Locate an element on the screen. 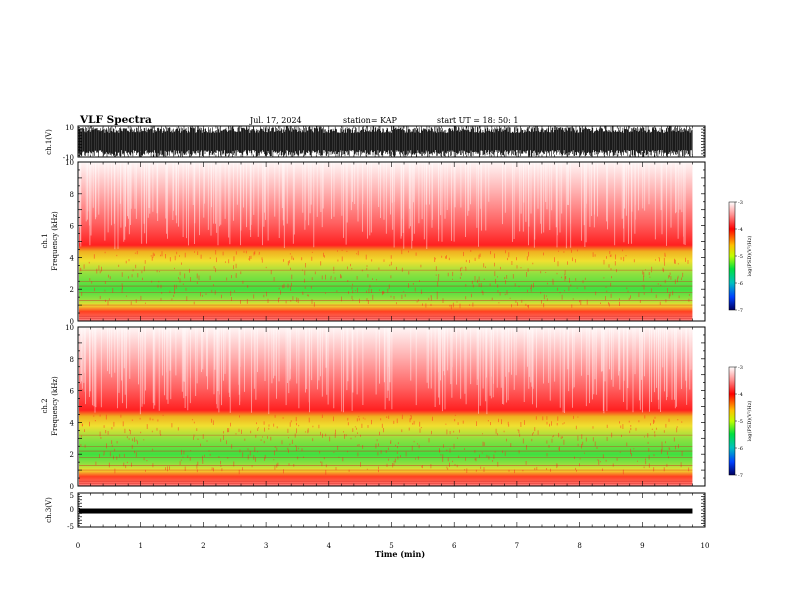 This screenshot has width=792, height=616. ch3-waveform-line is located at coordinates (386, 511).